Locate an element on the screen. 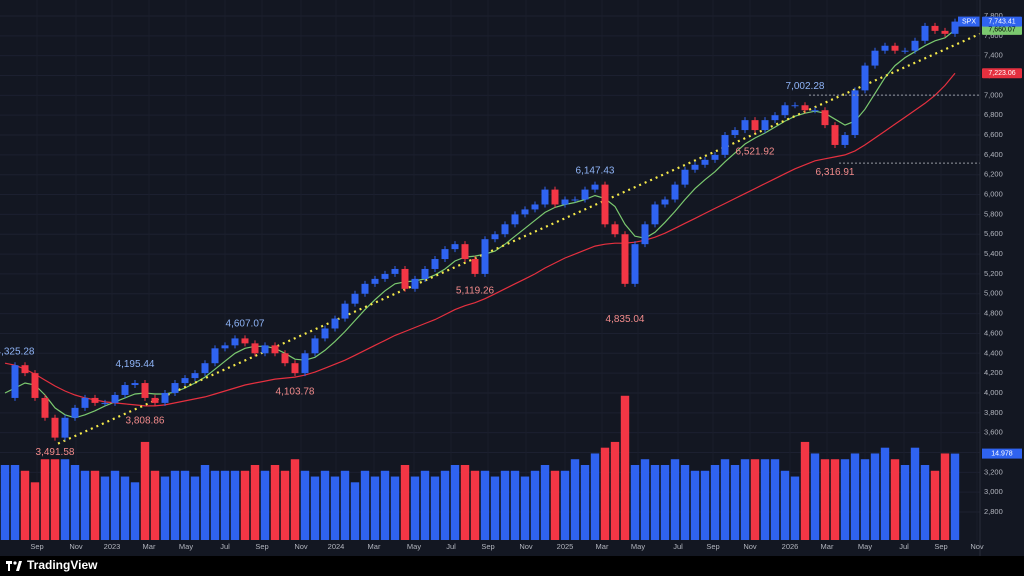  extreme-label: 5,119.26 is located at coordinates (475, 291).